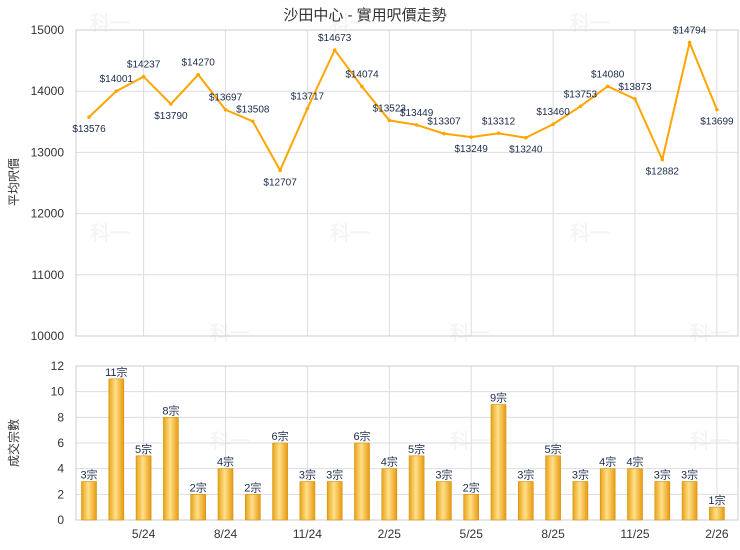 This screenshot has height=550, width=740. I want to click on price-y-tick-label: 11000, so click(48, 275).